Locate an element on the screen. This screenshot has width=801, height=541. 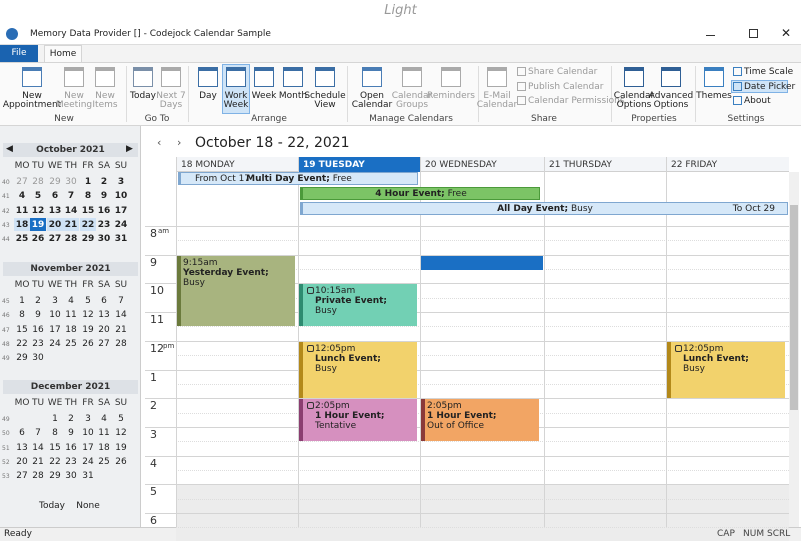
ribbon-button: Next 7 is located at coordinates (171, 96).